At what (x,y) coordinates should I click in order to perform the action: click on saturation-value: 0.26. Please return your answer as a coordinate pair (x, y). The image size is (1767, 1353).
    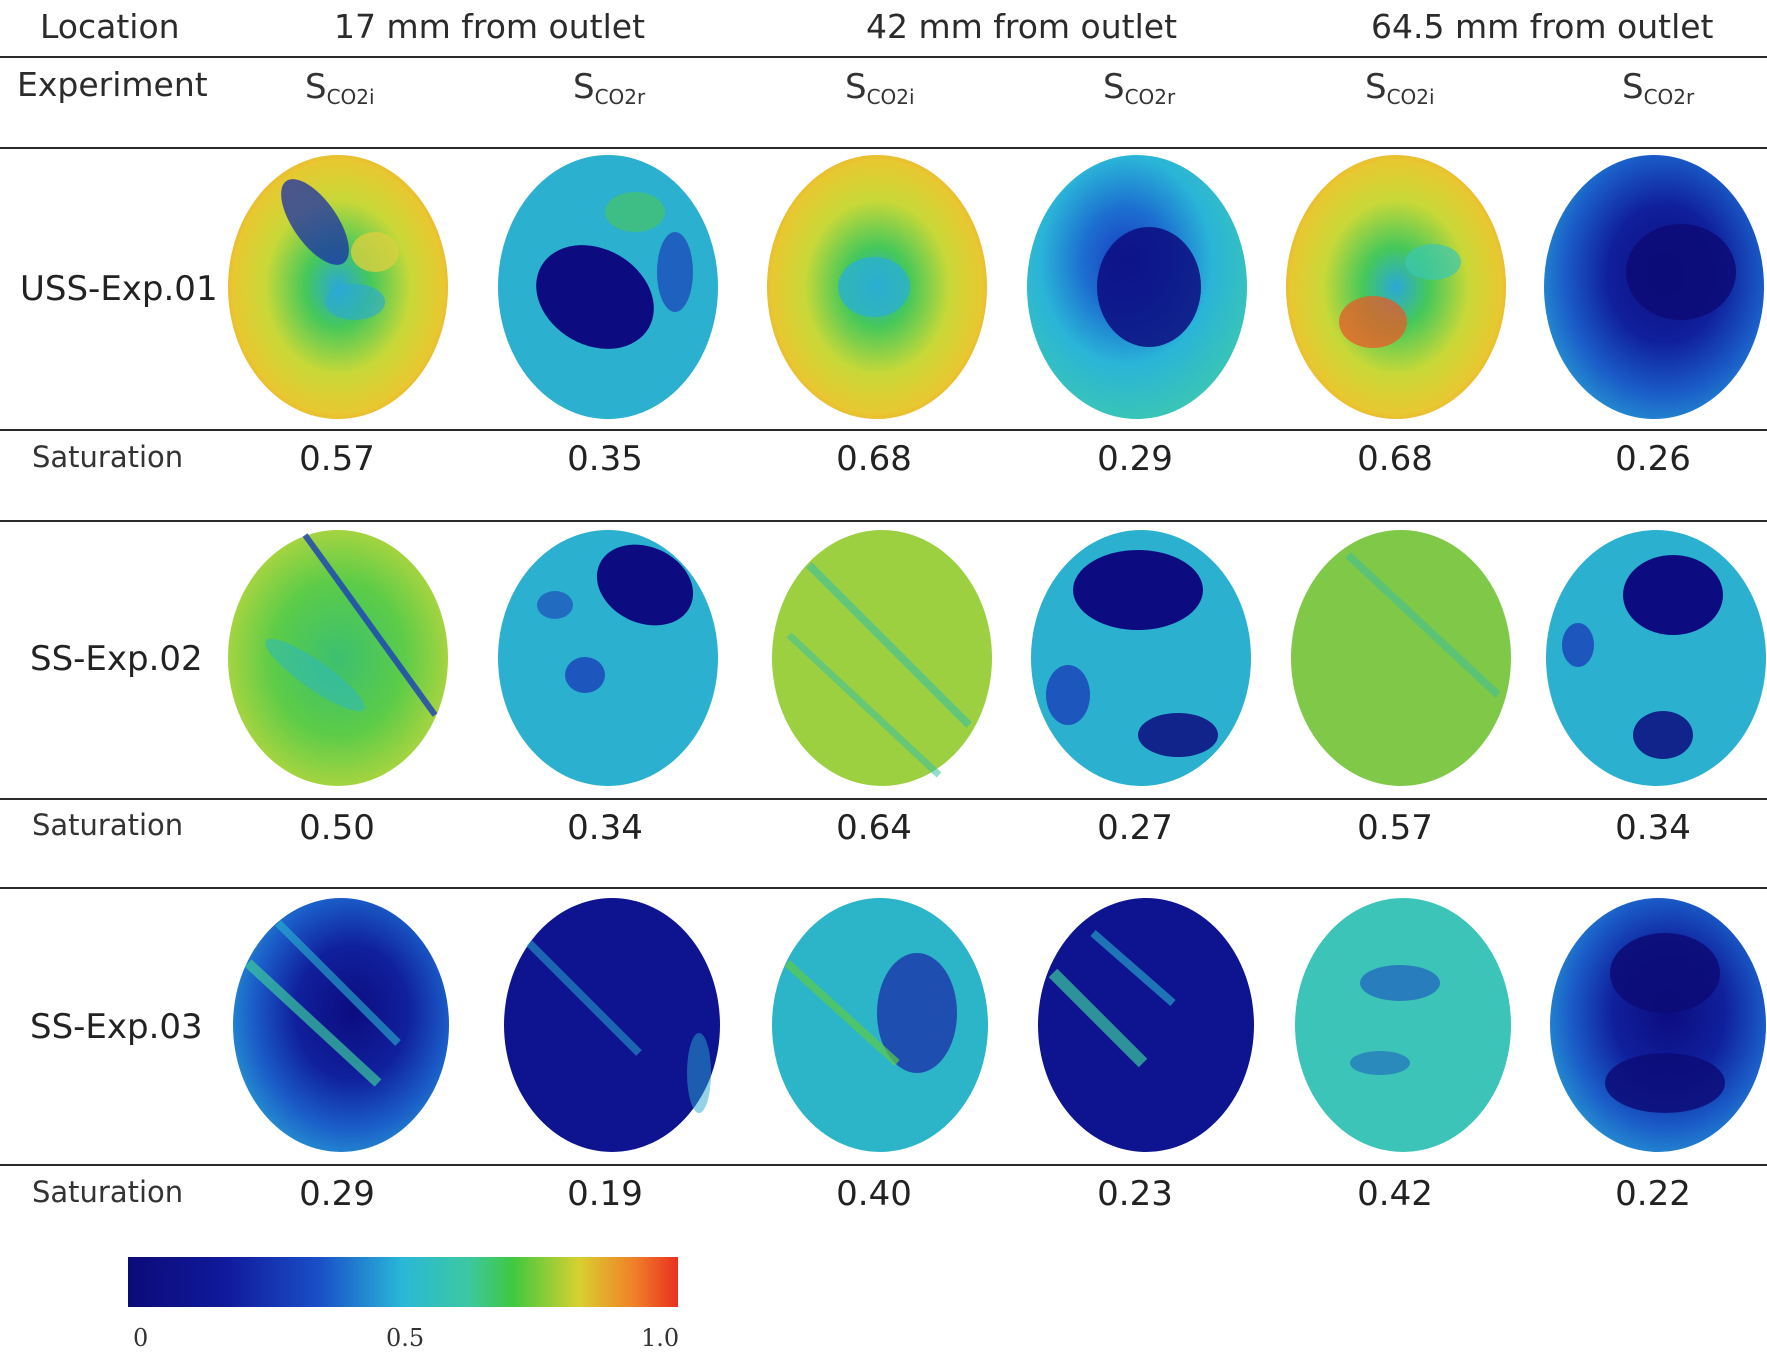
    Looking at the image, I should click on (1653, 459).